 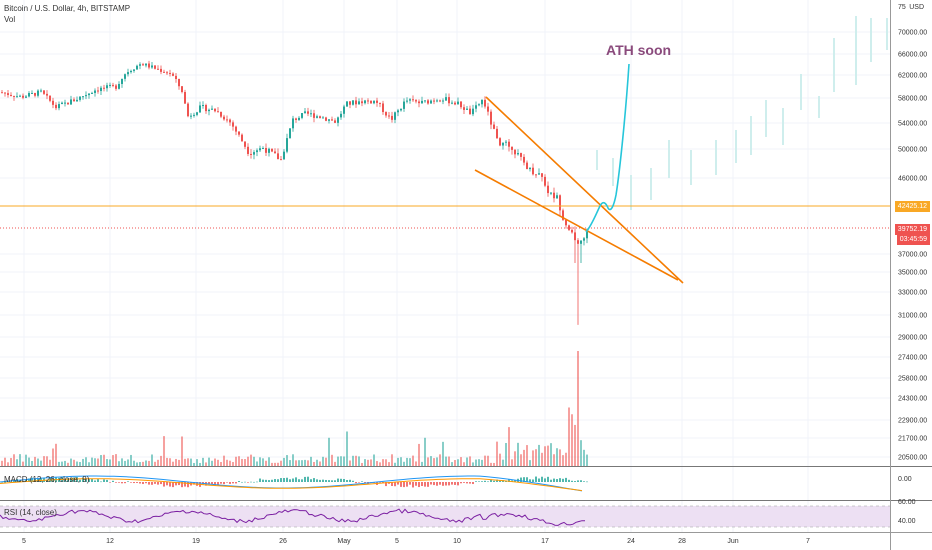 What do you see at coordinates (907, 502) in the screenshot?
I see `rsi-axis-high: 60.00` at bounding box center [907, 502].